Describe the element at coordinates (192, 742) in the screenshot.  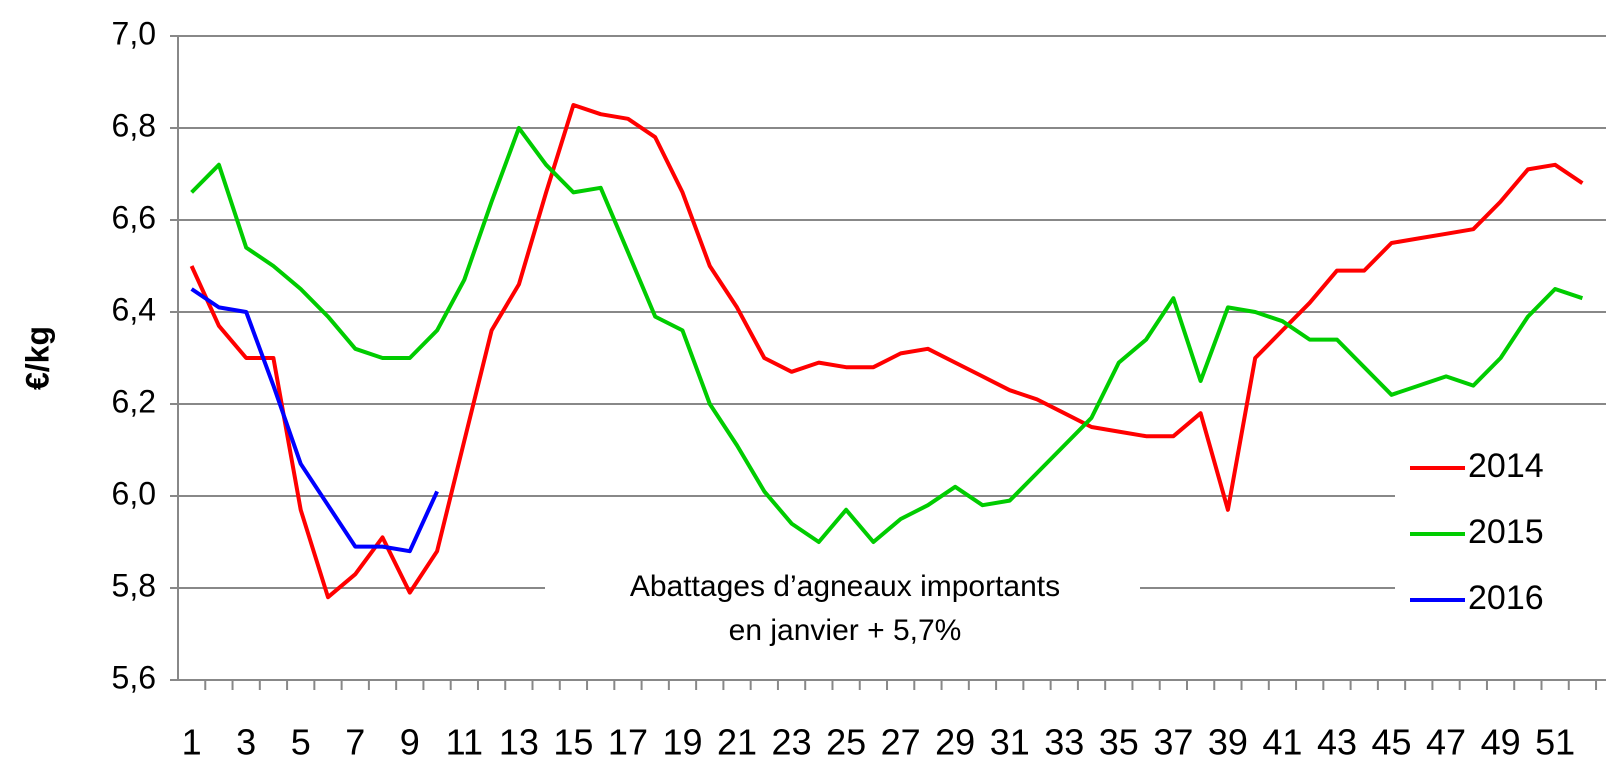
I see `x-tick-label: 1` at that location.